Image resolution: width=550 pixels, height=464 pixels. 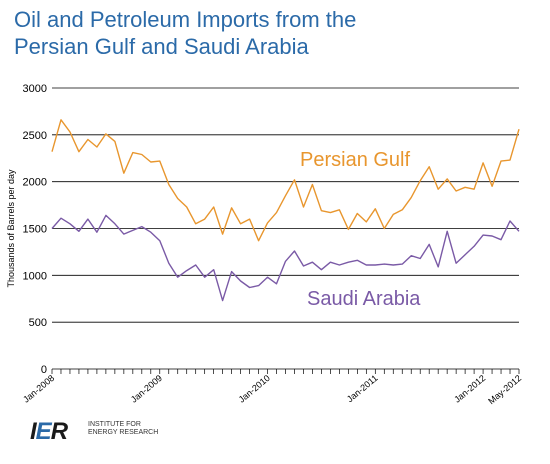 What do you see at coordinates (44, 370) in the screenshot?
I see `y-tick-label-0: 0` at bounding box center [44, 370].